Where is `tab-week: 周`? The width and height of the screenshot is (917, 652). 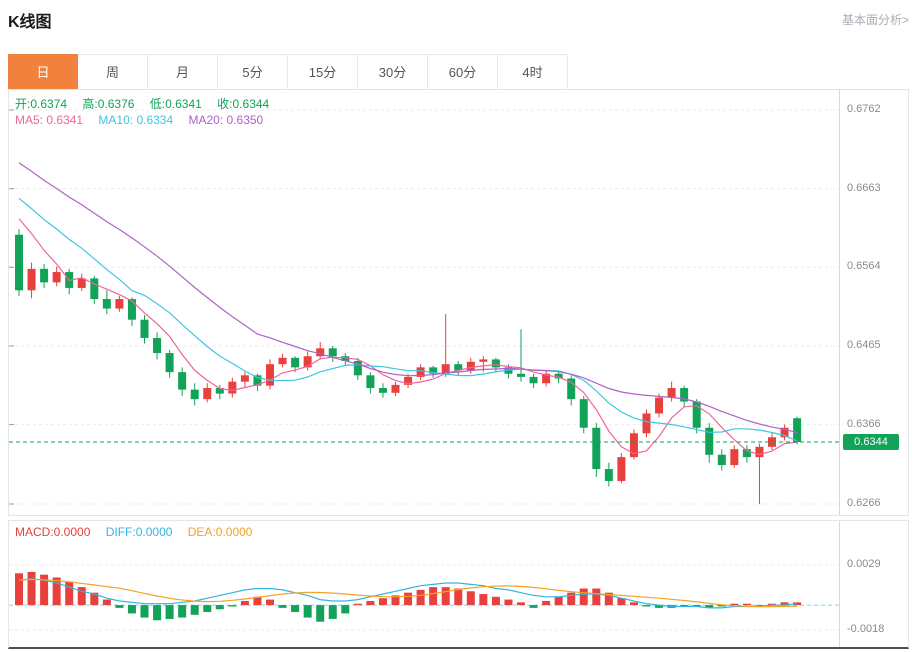
tab-week: 周 is located at coordinates (113, 71).